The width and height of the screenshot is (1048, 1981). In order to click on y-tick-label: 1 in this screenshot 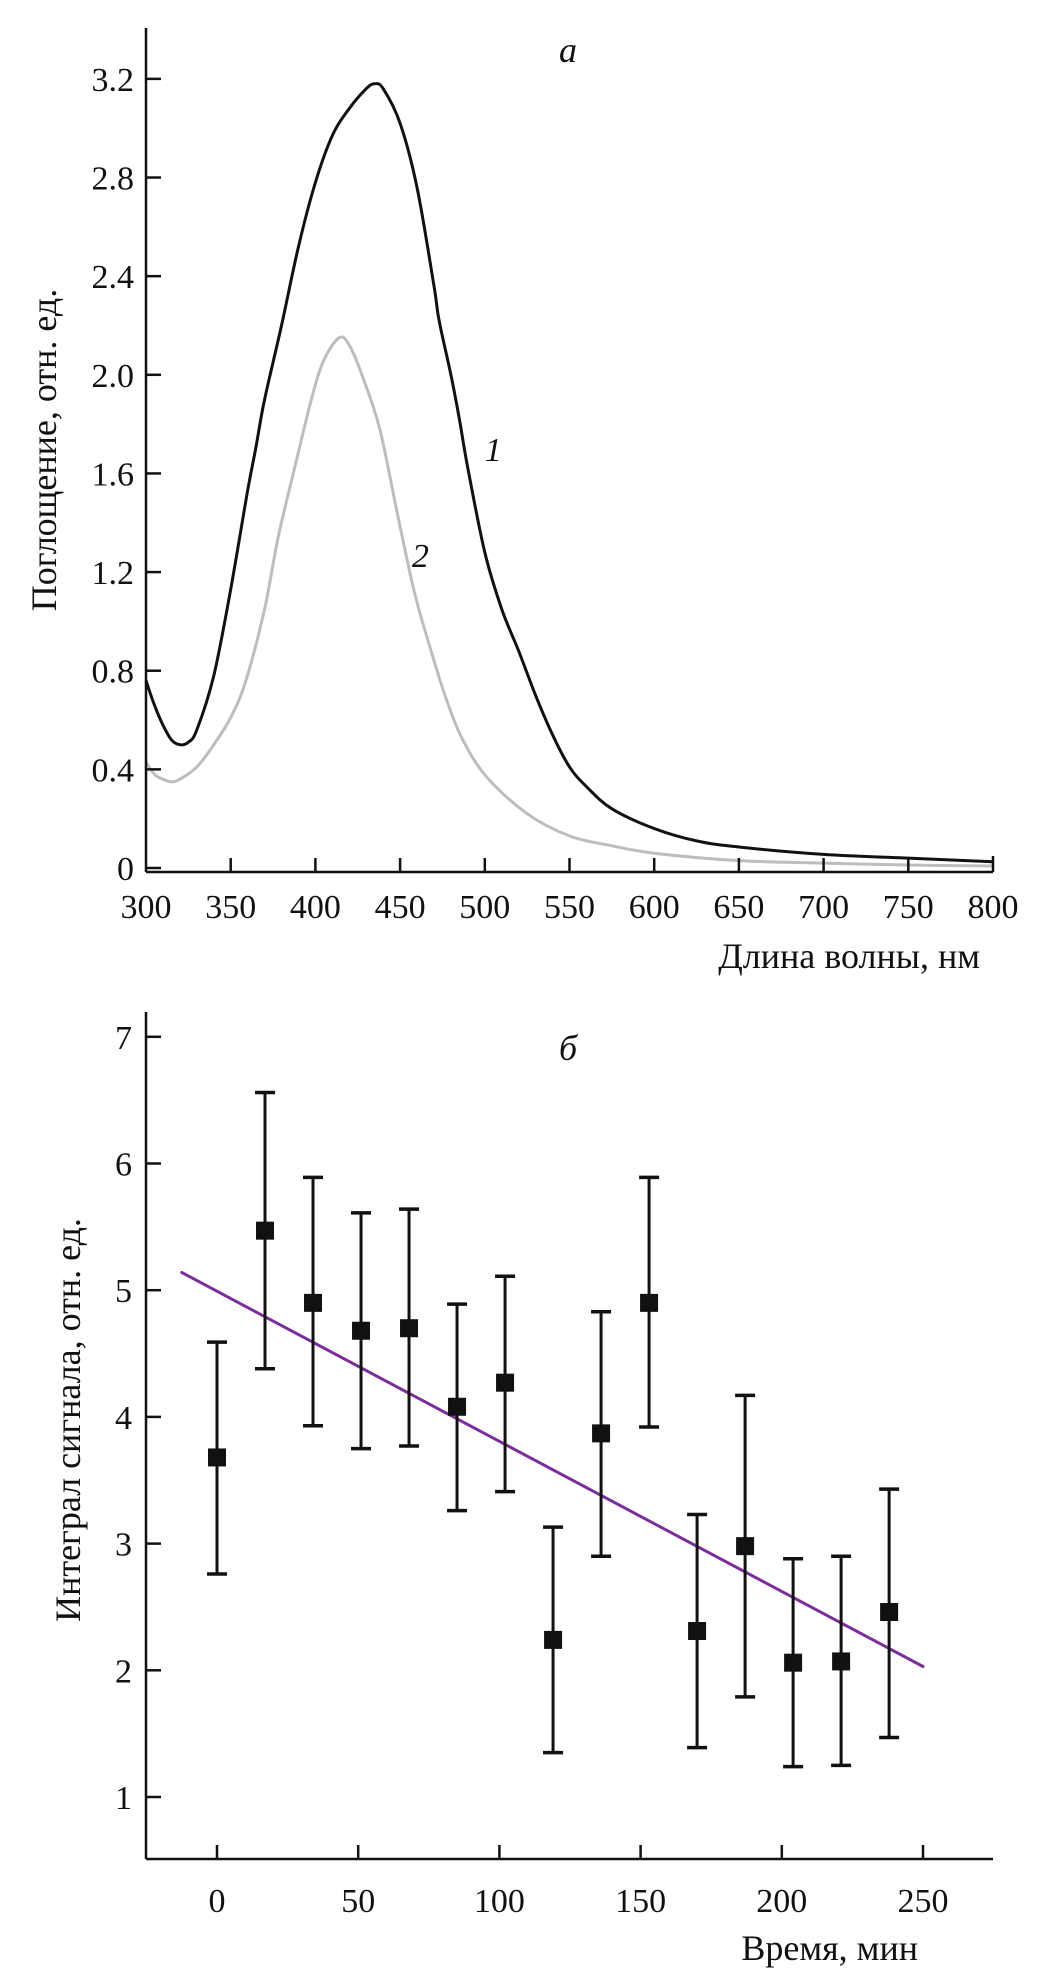, I will do `click(123, 1798)`.